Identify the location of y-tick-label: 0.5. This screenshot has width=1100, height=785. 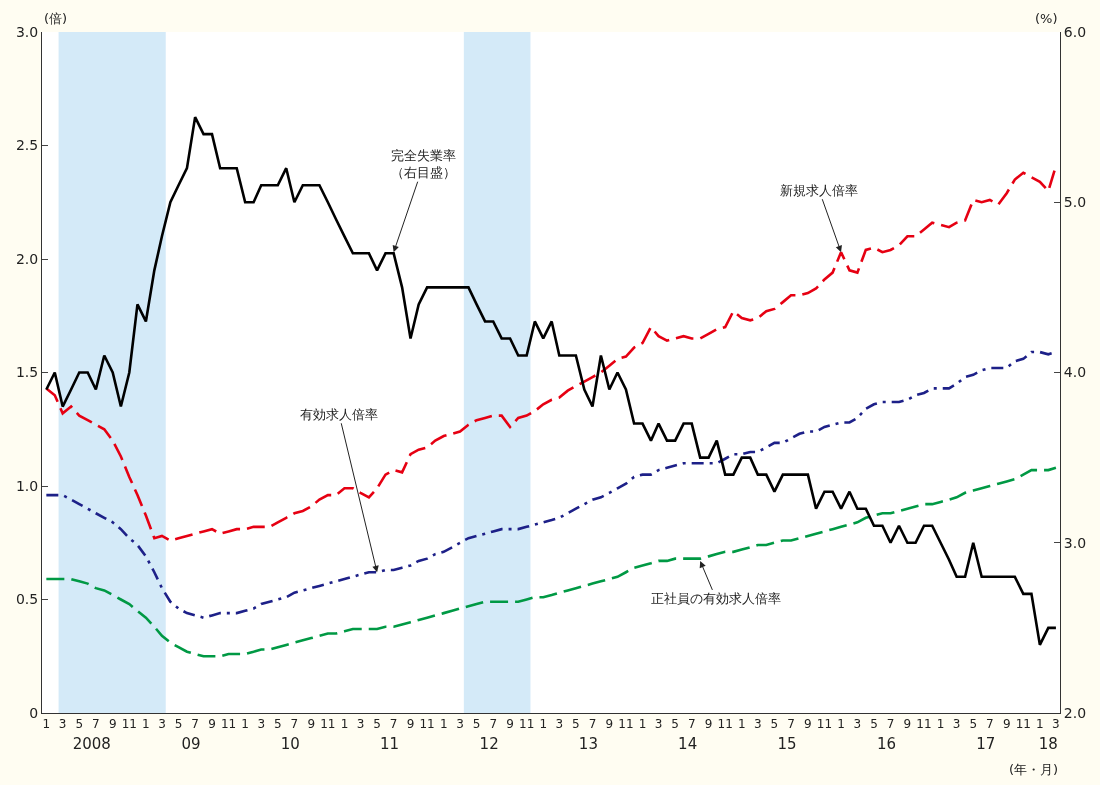
(27, 599).